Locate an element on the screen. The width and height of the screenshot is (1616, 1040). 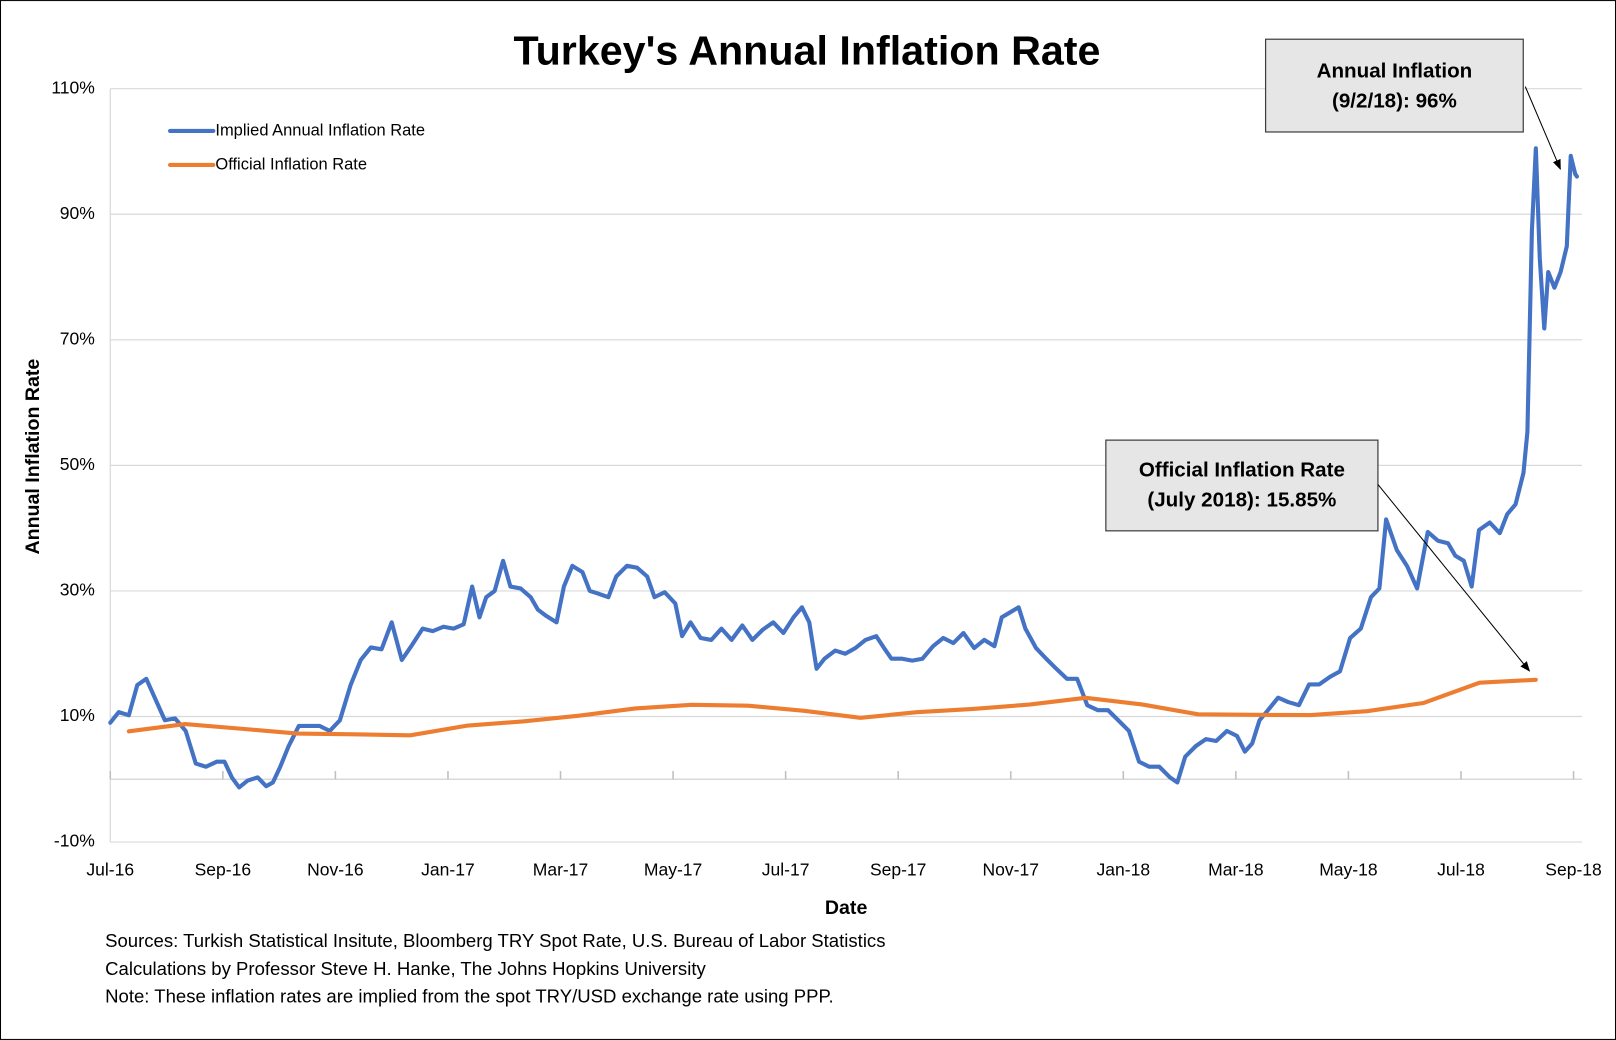
x-tick-label: Jul-17 is located at coordinates (786, 870).